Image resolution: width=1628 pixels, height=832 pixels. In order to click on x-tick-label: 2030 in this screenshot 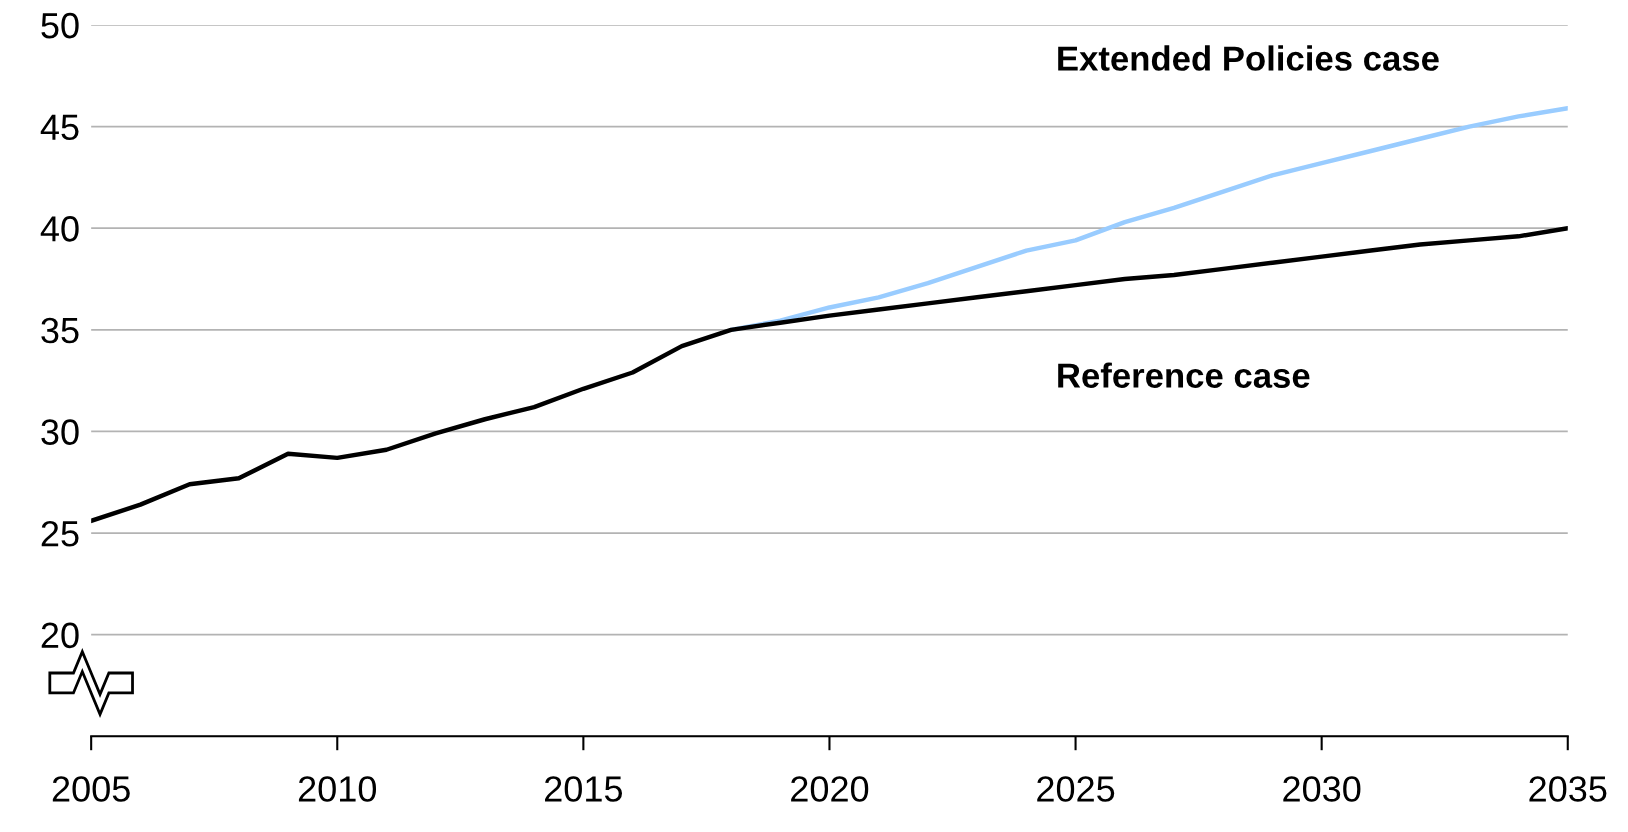, I will do `click(1322, 789)`.